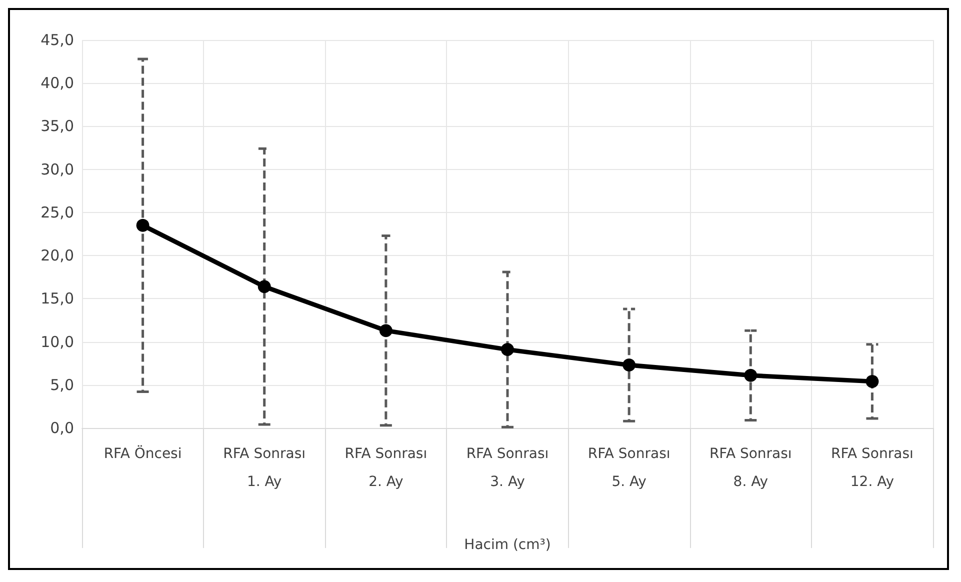  Describe the element at coordinates (507, 545) in the screenshot. I see `x-axis-title: Hacim (cm³)` at that location.